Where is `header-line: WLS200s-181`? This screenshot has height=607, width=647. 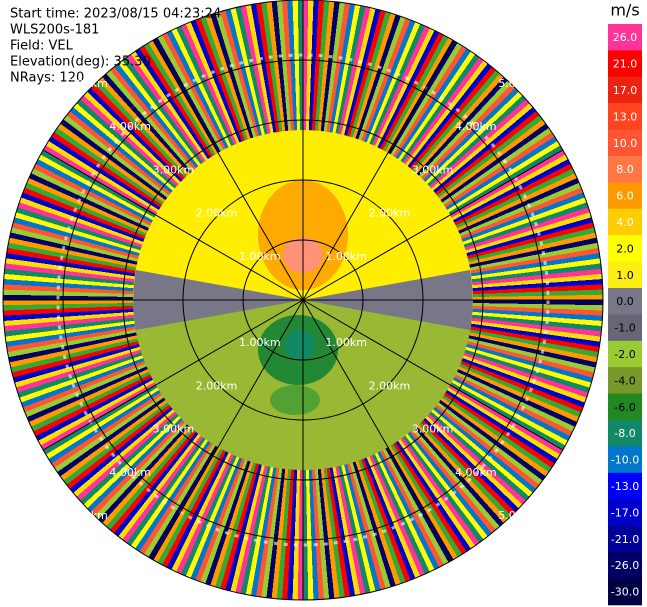 header-line: WLS200s-181 is located at coordinates (54, 30).